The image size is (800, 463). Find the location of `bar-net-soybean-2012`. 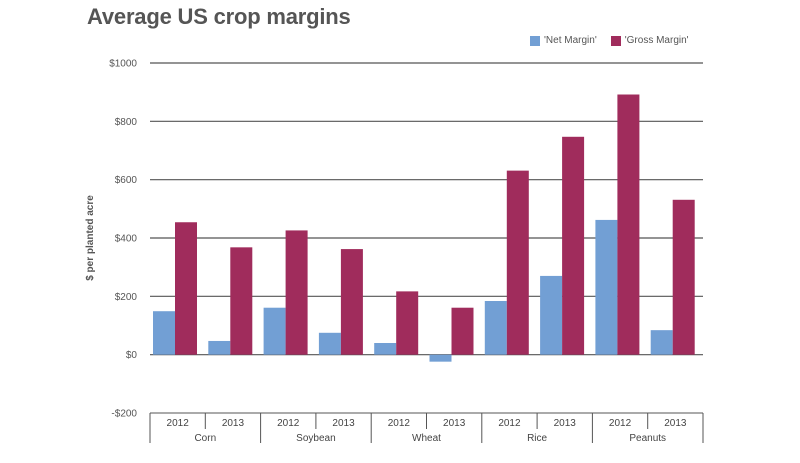

bar-net-soybean-2012 is located at coordinates (274, 331).